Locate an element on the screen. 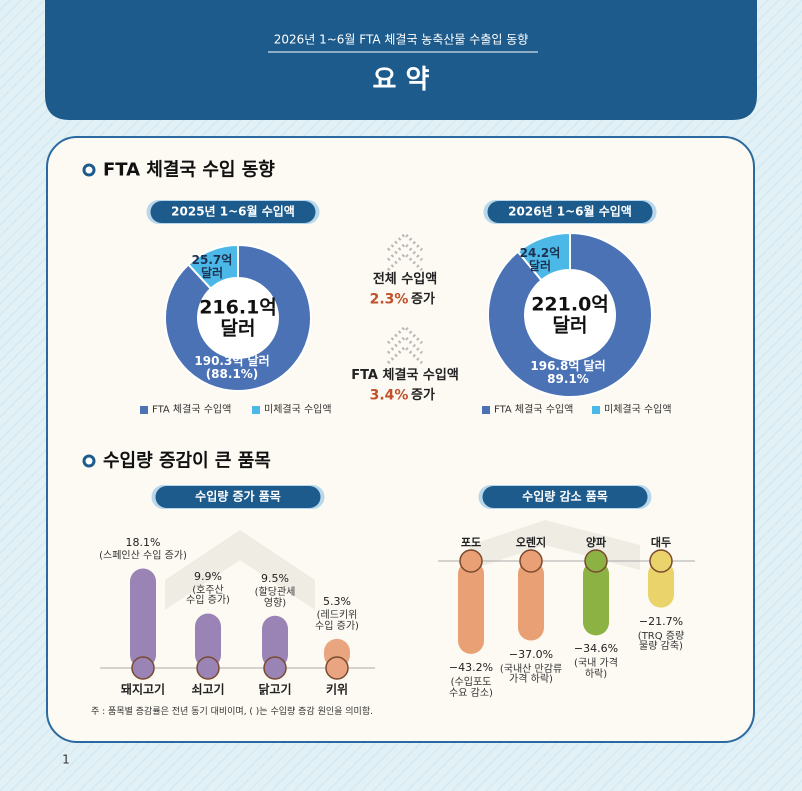 The width and height of the screenshot is (802, 791). value-label: 25.7억 달러 is located at coordinates (212, 266).